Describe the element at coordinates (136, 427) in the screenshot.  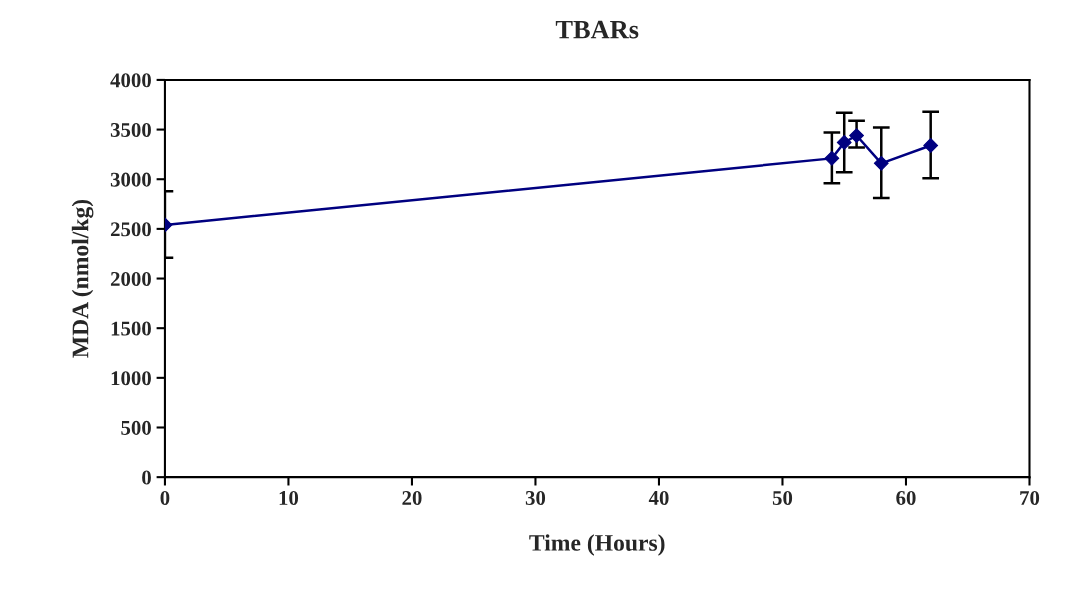
I see `y-tick-label: 500` at that location.